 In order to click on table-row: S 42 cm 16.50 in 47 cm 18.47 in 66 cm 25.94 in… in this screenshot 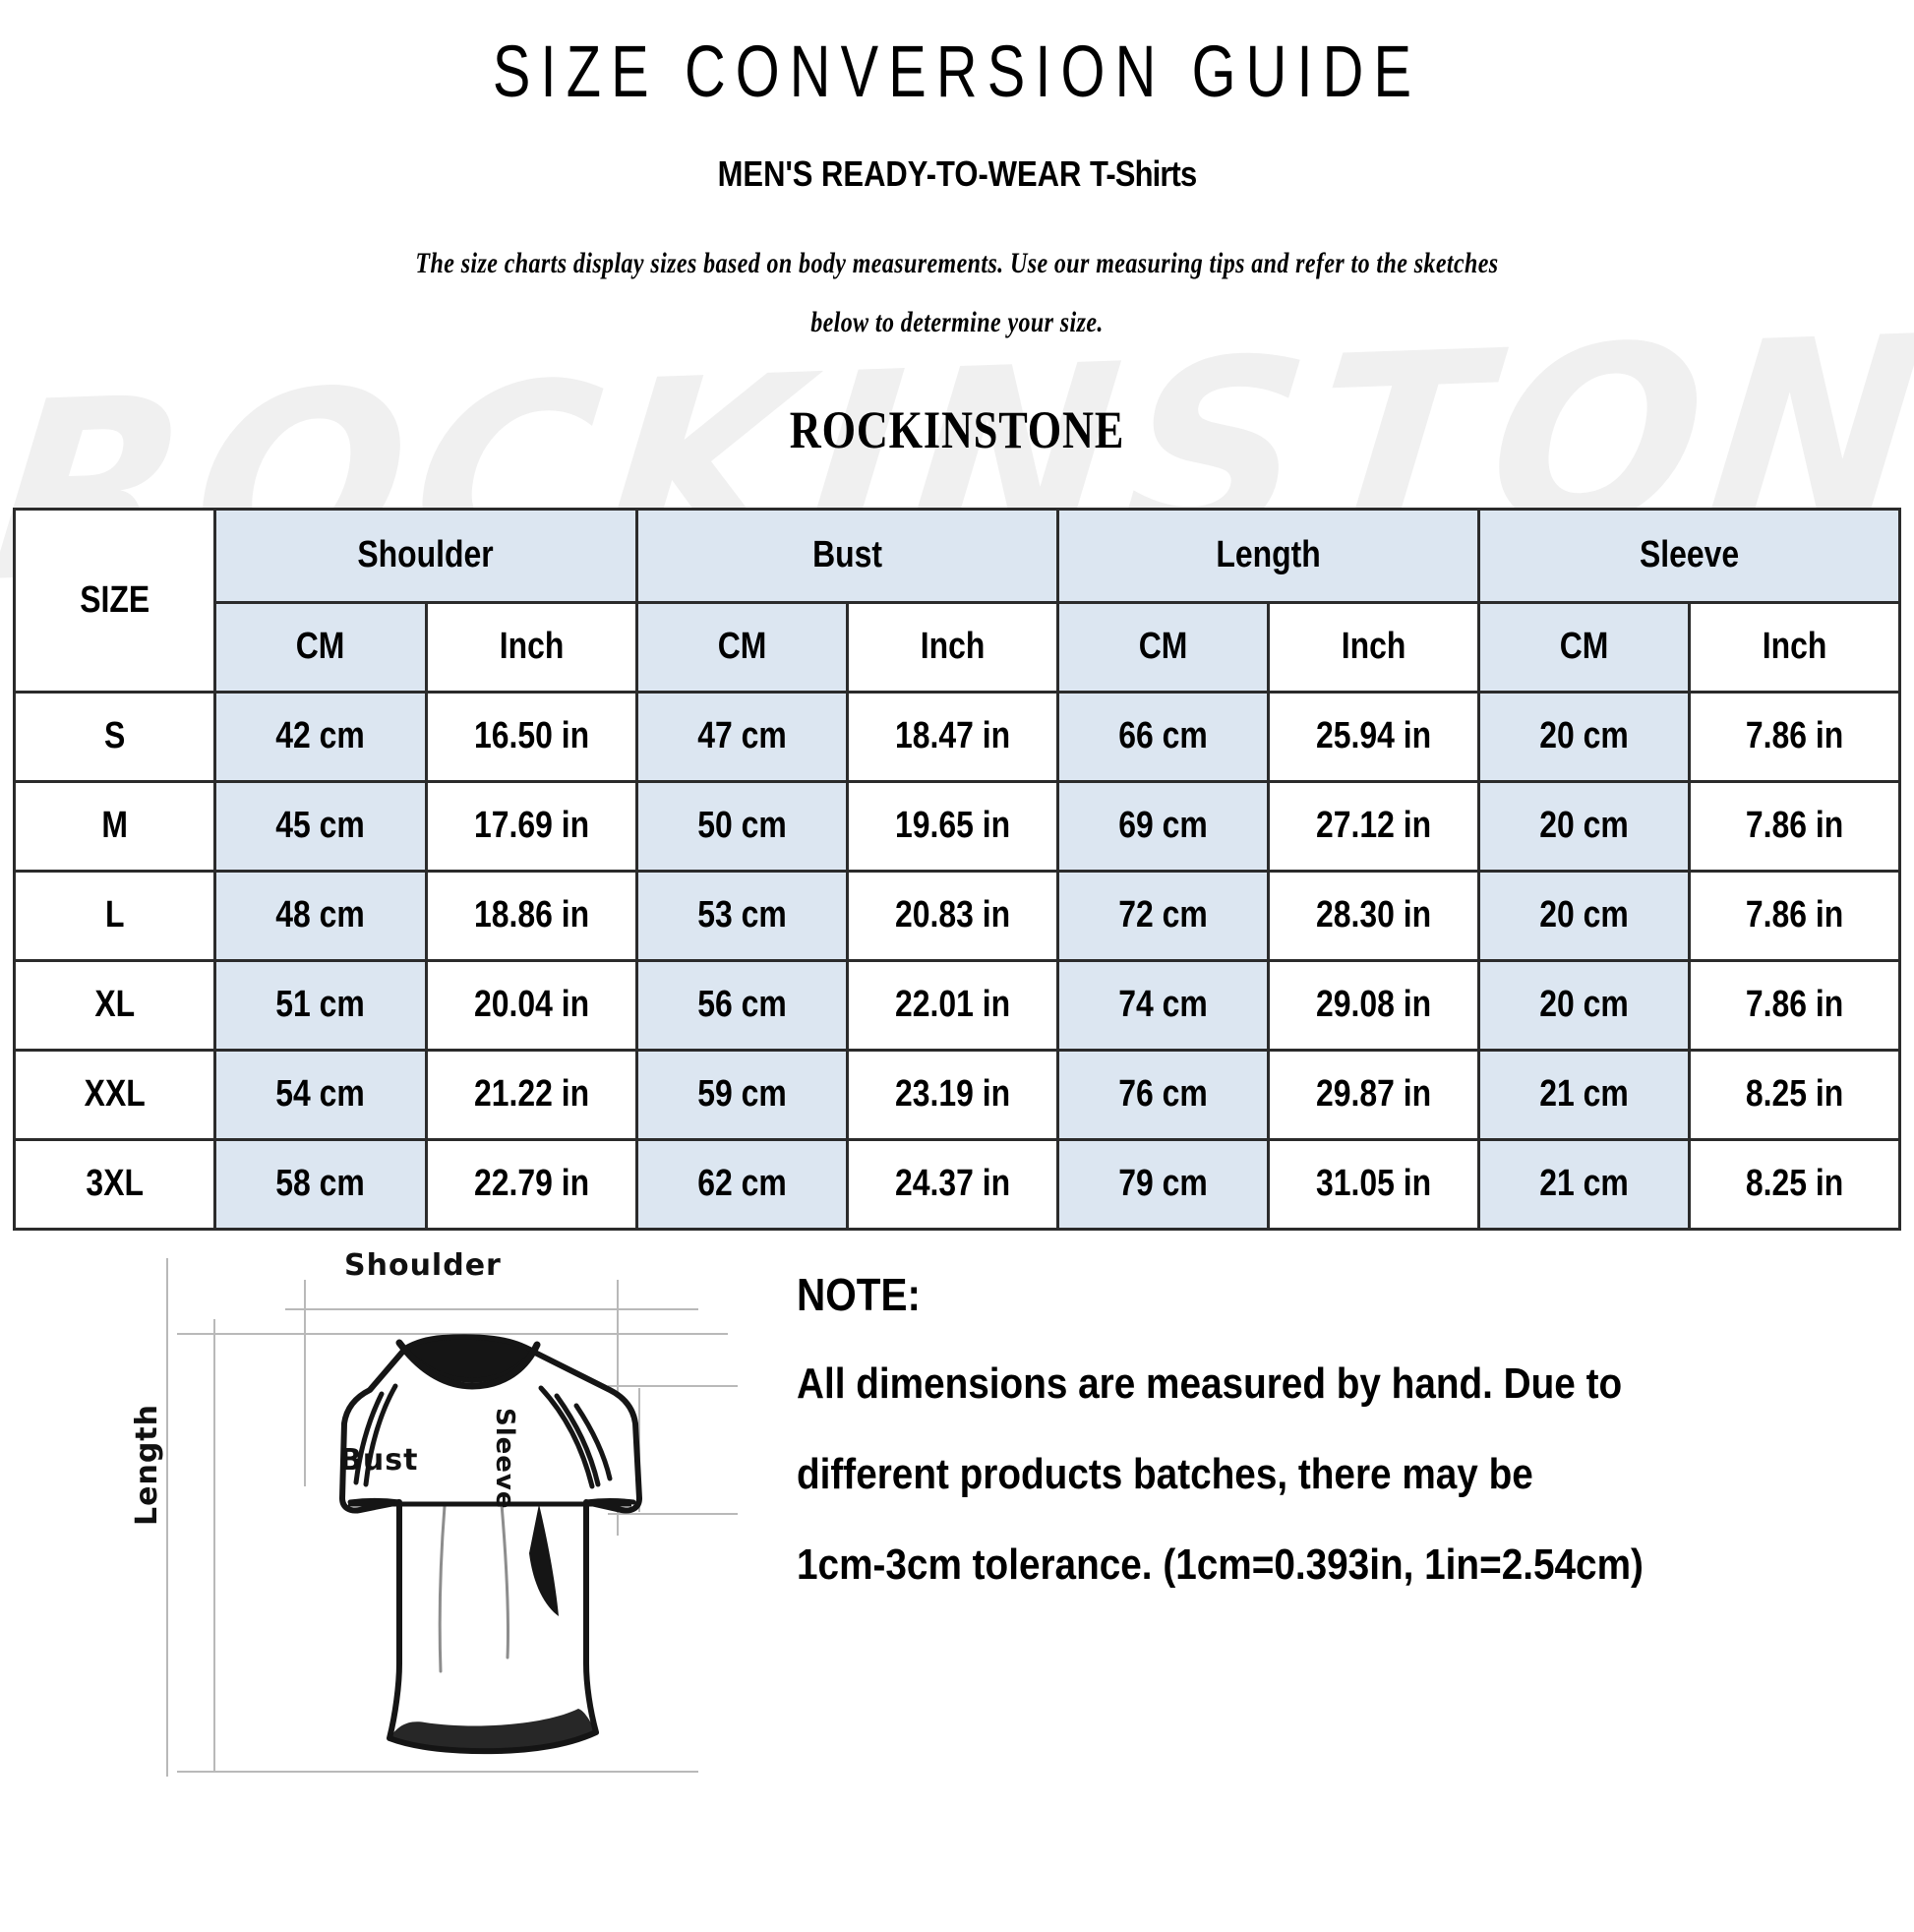, I will do `click(957, 736)`.